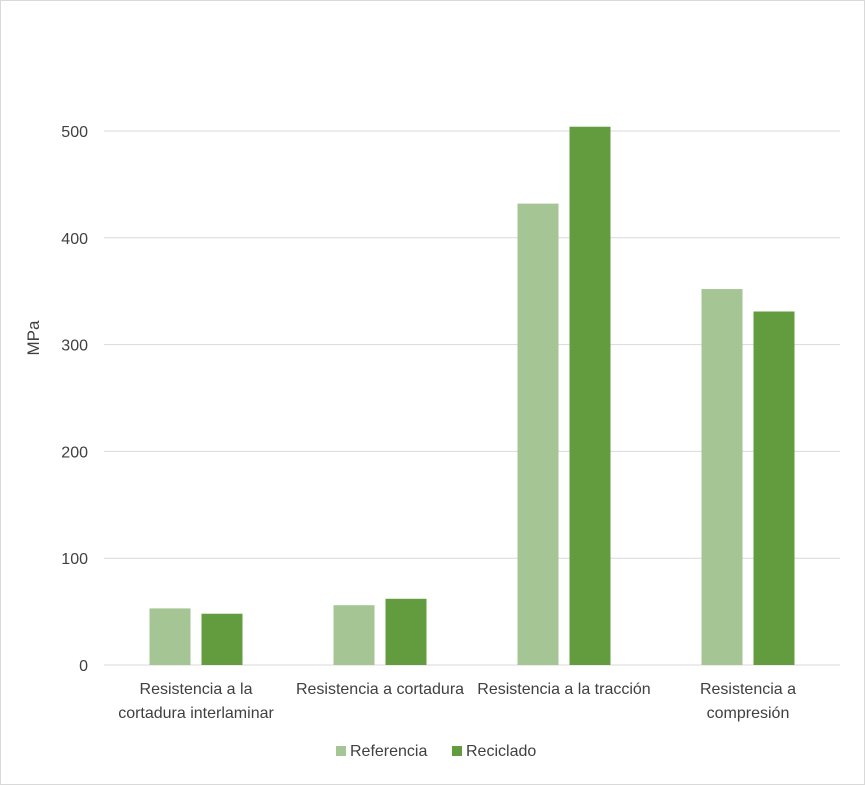  I want to click on y-tick-label: 500, so click(74, 132).